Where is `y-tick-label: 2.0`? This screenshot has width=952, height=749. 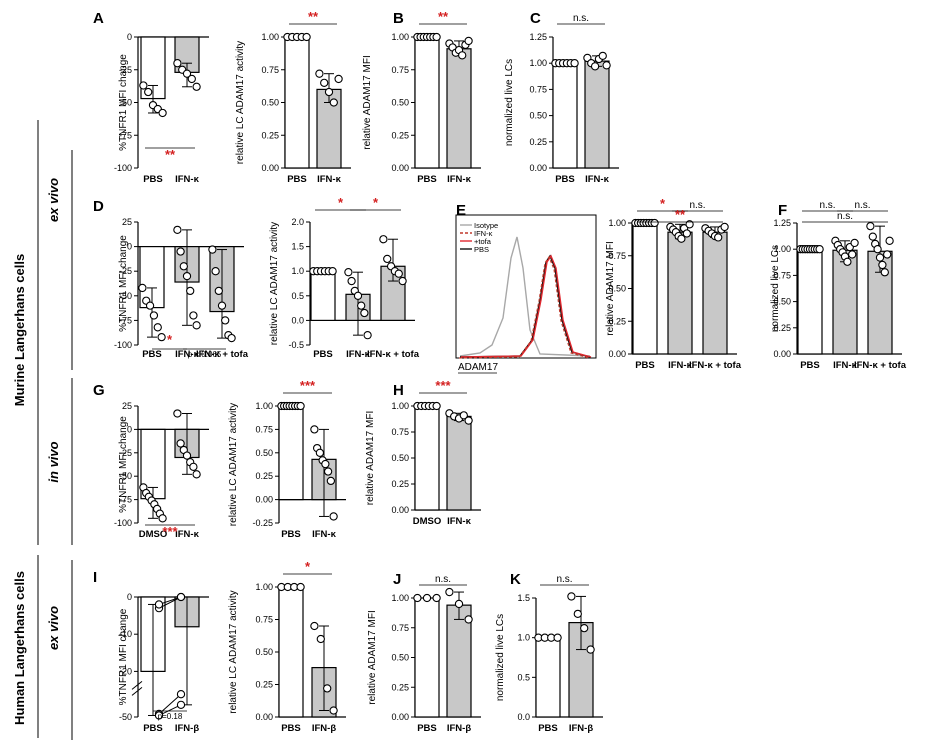 y-tick-label: 2.0 is located at coordinates (297, 222).